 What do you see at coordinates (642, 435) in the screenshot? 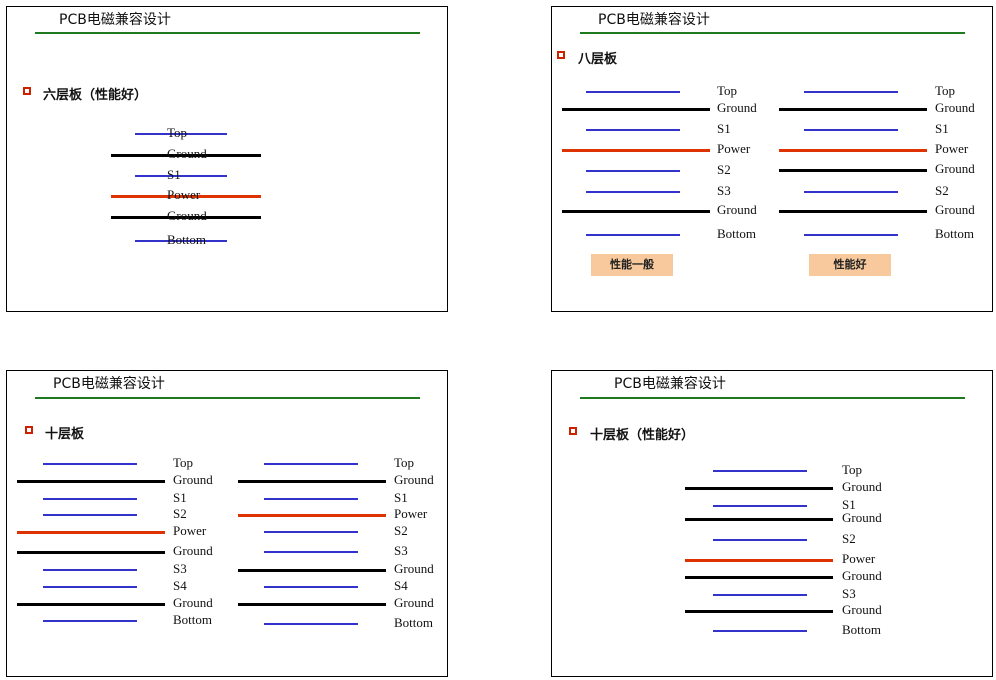
I see `slide-heading: 十层板（性能好）` at bounding box center [642, 435].